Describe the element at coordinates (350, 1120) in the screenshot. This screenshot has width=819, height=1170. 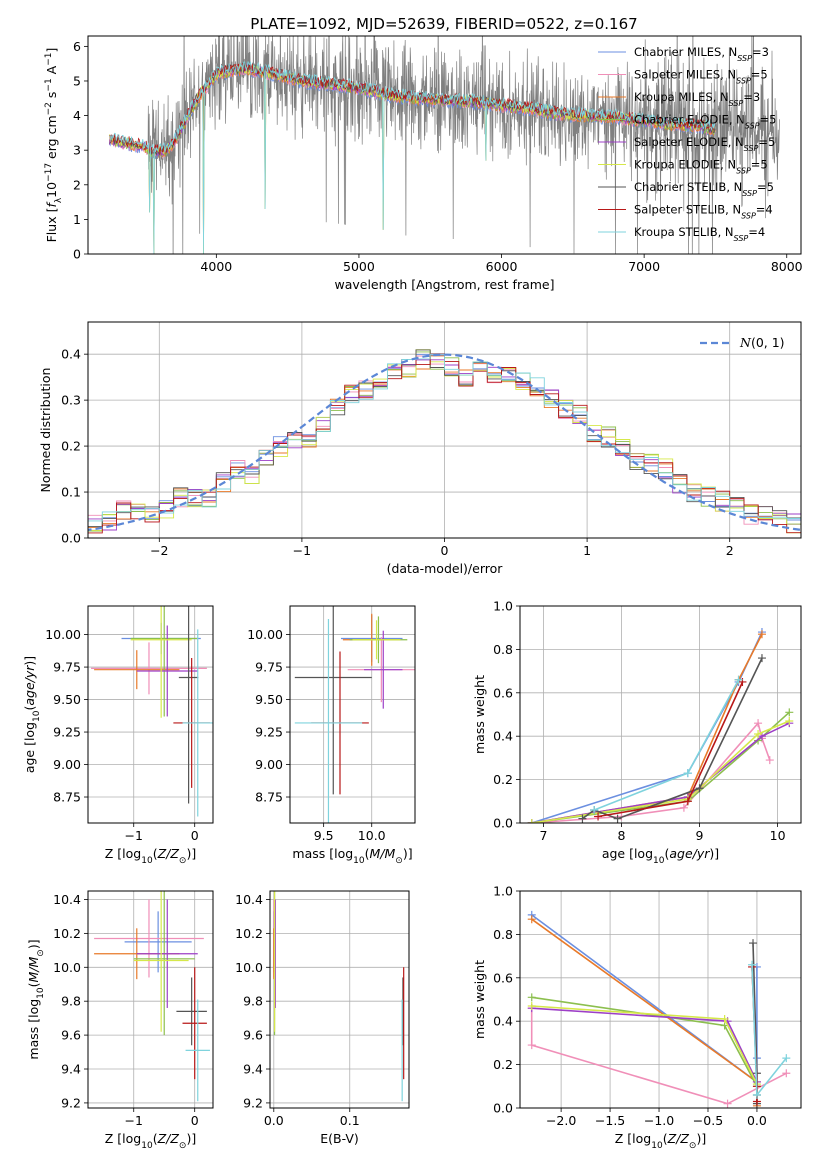
I see `x-tick-label: 0.1` at that location.